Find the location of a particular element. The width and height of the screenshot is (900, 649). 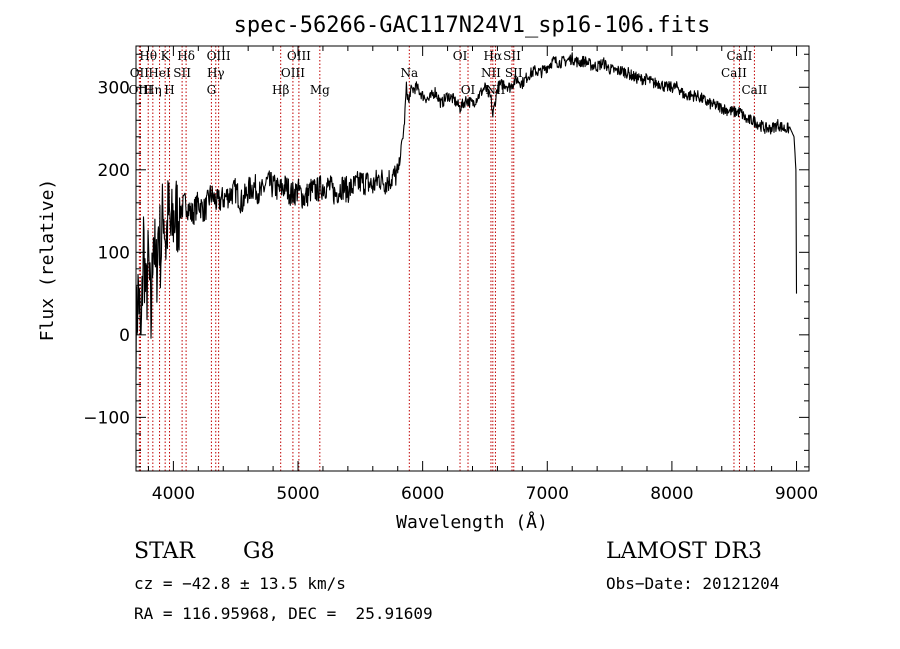

x-axis-label: Wavelength (Å) is located at coordinates (472, 522).